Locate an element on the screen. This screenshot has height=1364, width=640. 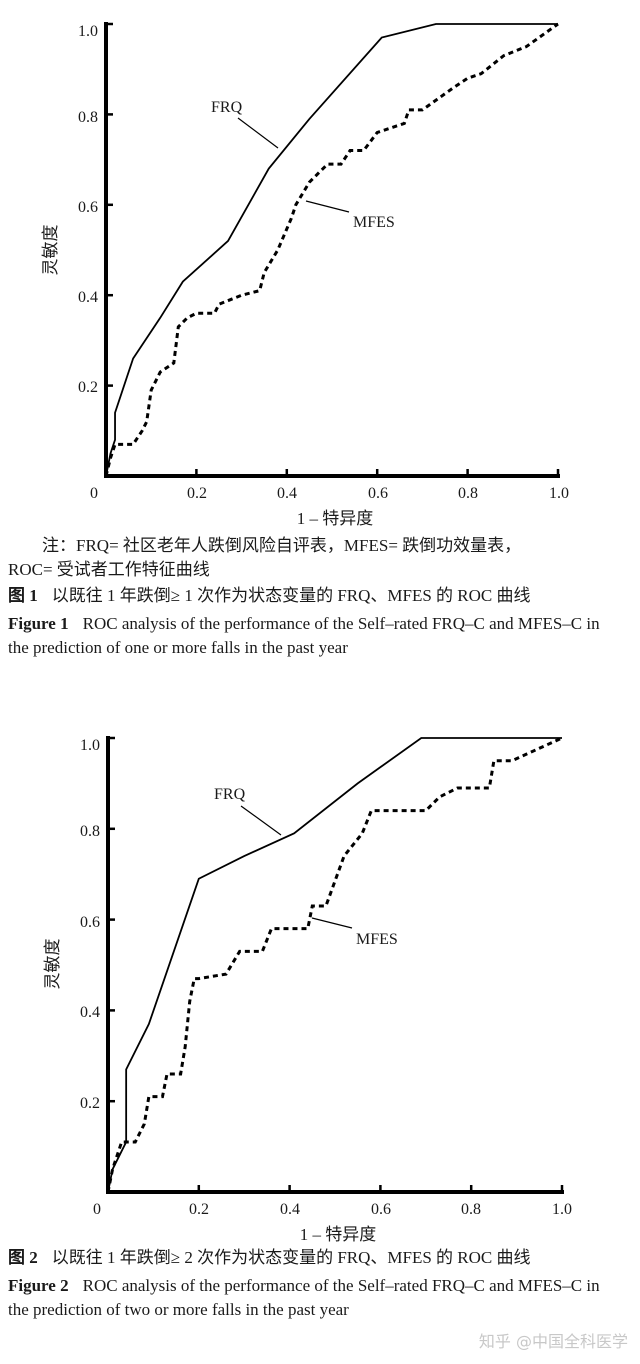
figure-1-en-label: Figure 1 is located at coordinates (38, 623).